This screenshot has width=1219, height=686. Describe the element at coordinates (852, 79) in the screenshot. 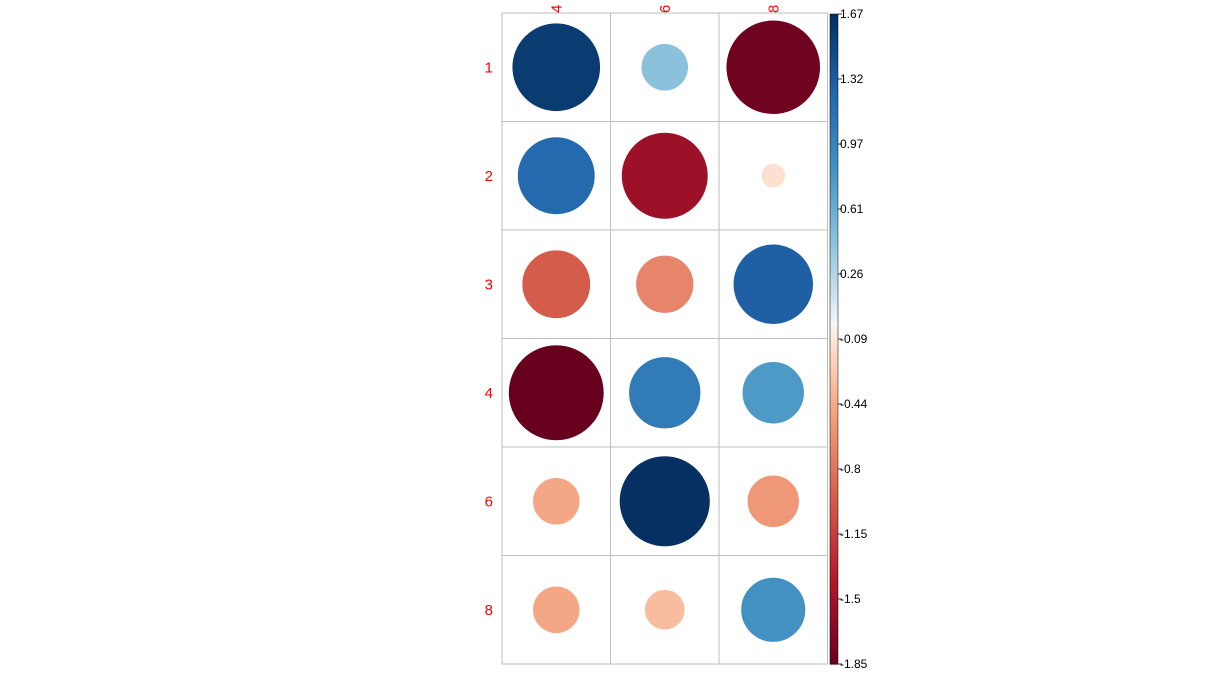

I see `legend-tick-label: 1.32` at that location.